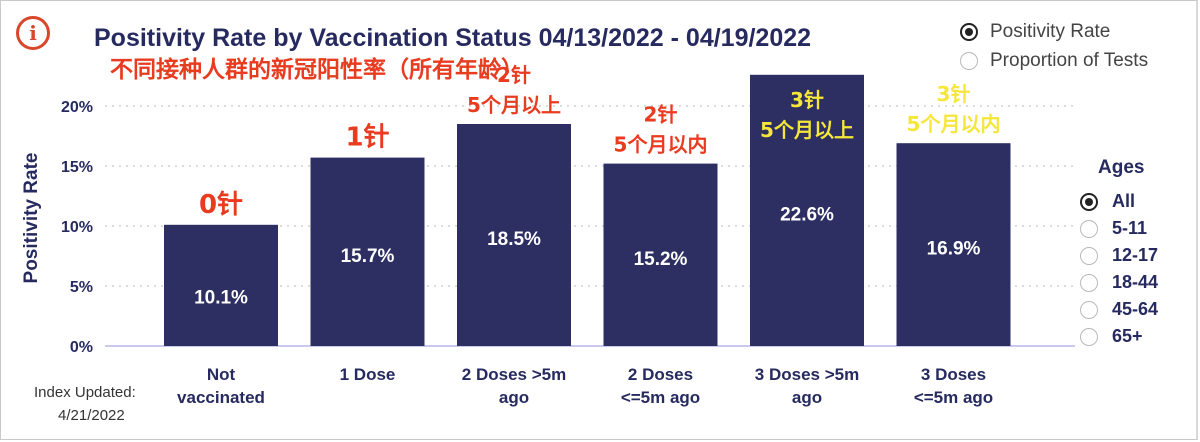 This screenshot has height=442, width=1200. What do you see at coordinates (85, 392) in the screenshot?
I see `index-updated-label: Index Updated:` at bounding box center [85, 392].